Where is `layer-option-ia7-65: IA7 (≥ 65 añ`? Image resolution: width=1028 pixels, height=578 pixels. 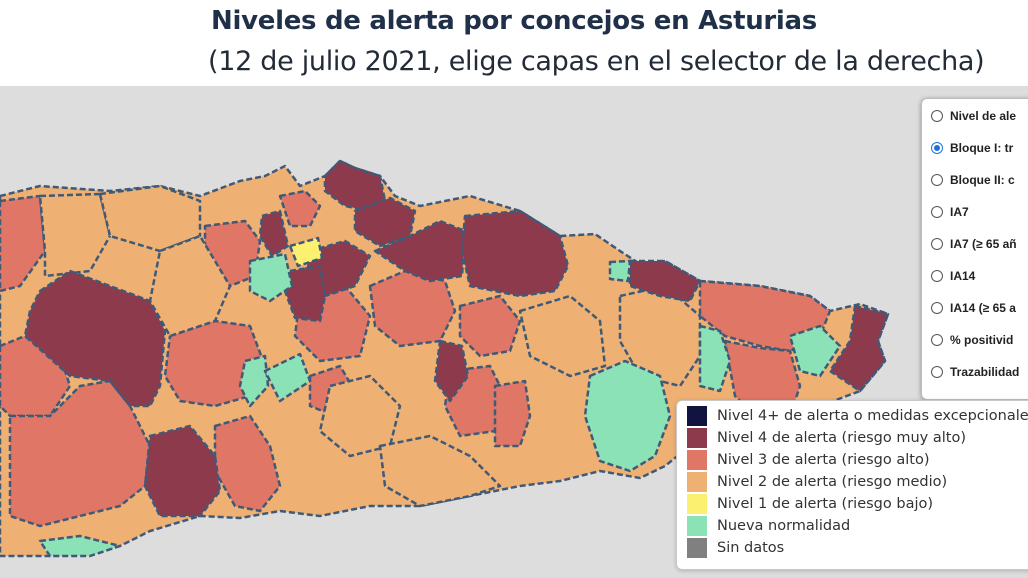 layer-option-ia7-65: IA7 (≥ 65 añ is located at coordinates (974, 244).